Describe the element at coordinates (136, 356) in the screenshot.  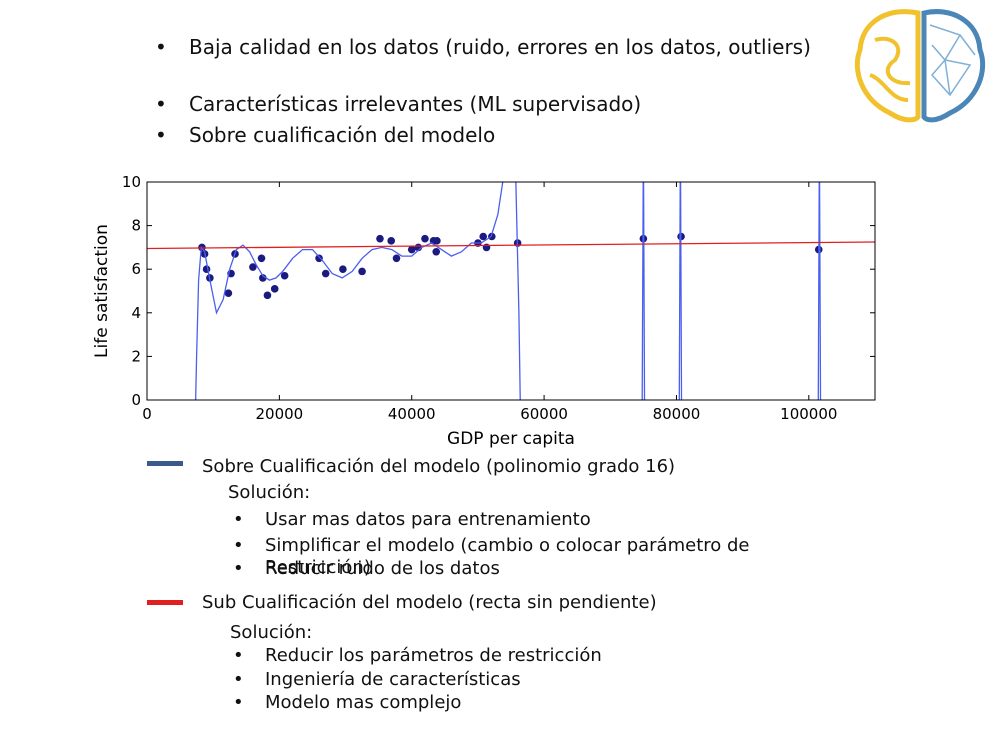
I see `y-tick-label: 2` at that location.